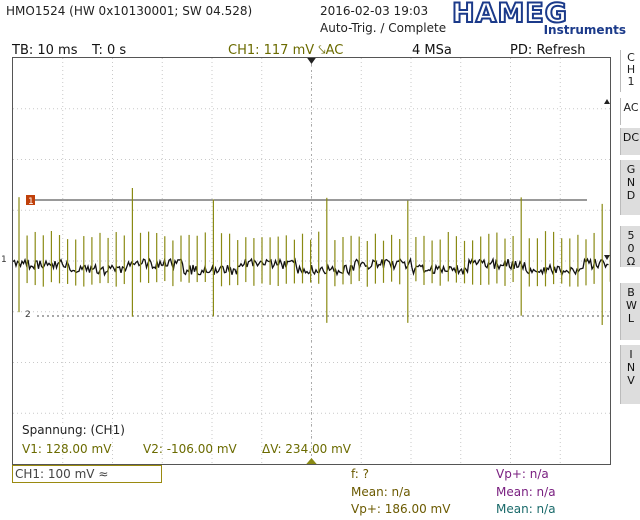 The height and width of the screenshot is (520, 640). Describe the element at coordinates (306, 449) in the screenshot. I see `cursor-delta: ΔV: 234.00 mV` at that location.